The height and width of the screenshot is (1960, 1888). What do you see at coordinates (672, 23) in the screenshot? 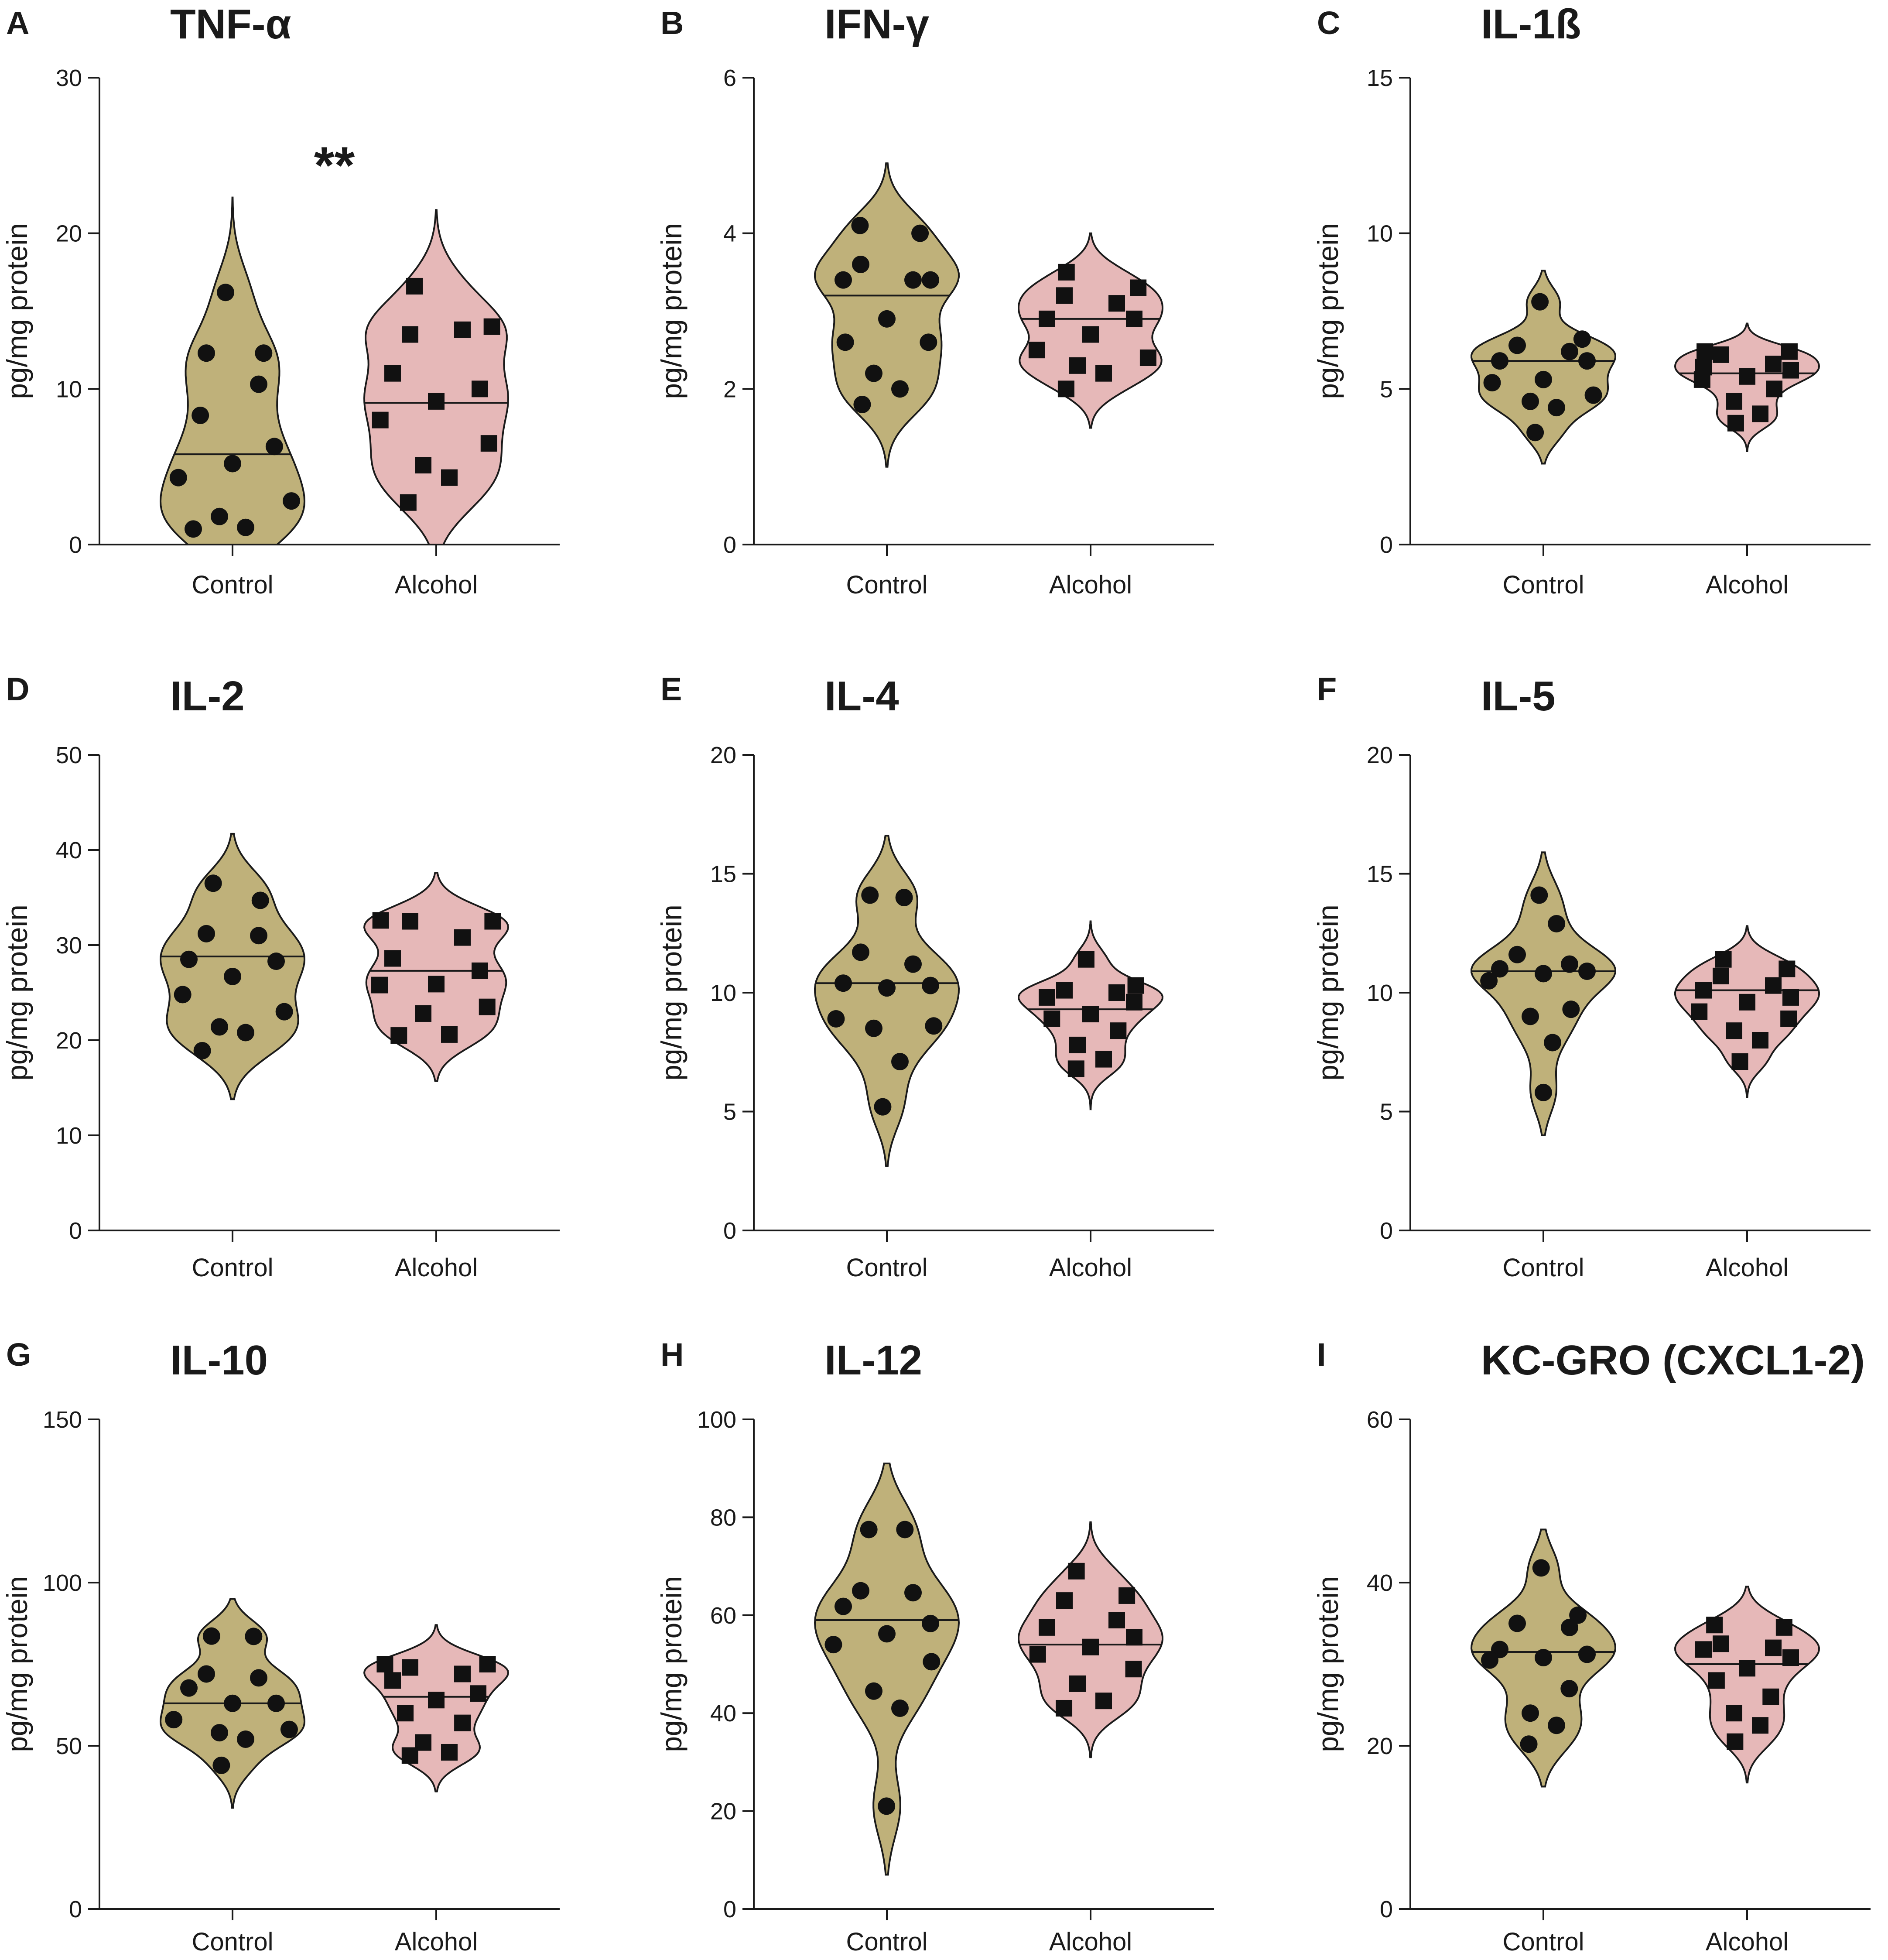
I see `panel-letter: B` at bounding box center [672, 23].